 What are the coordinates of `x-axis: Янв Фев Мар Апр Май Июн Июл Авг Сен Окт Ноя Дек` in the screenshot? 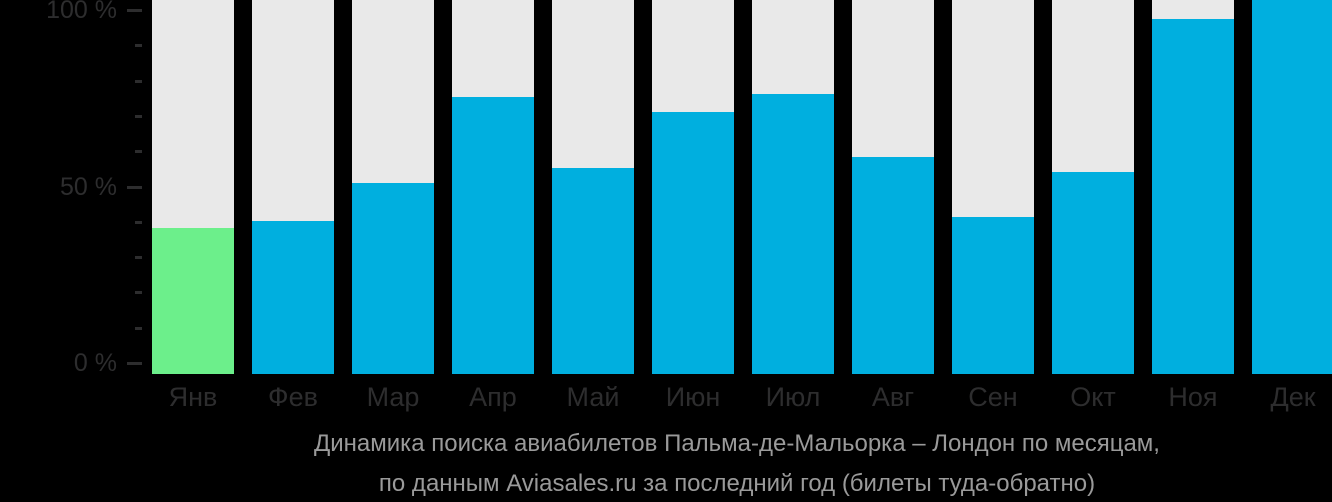 It's located at (737, 398).